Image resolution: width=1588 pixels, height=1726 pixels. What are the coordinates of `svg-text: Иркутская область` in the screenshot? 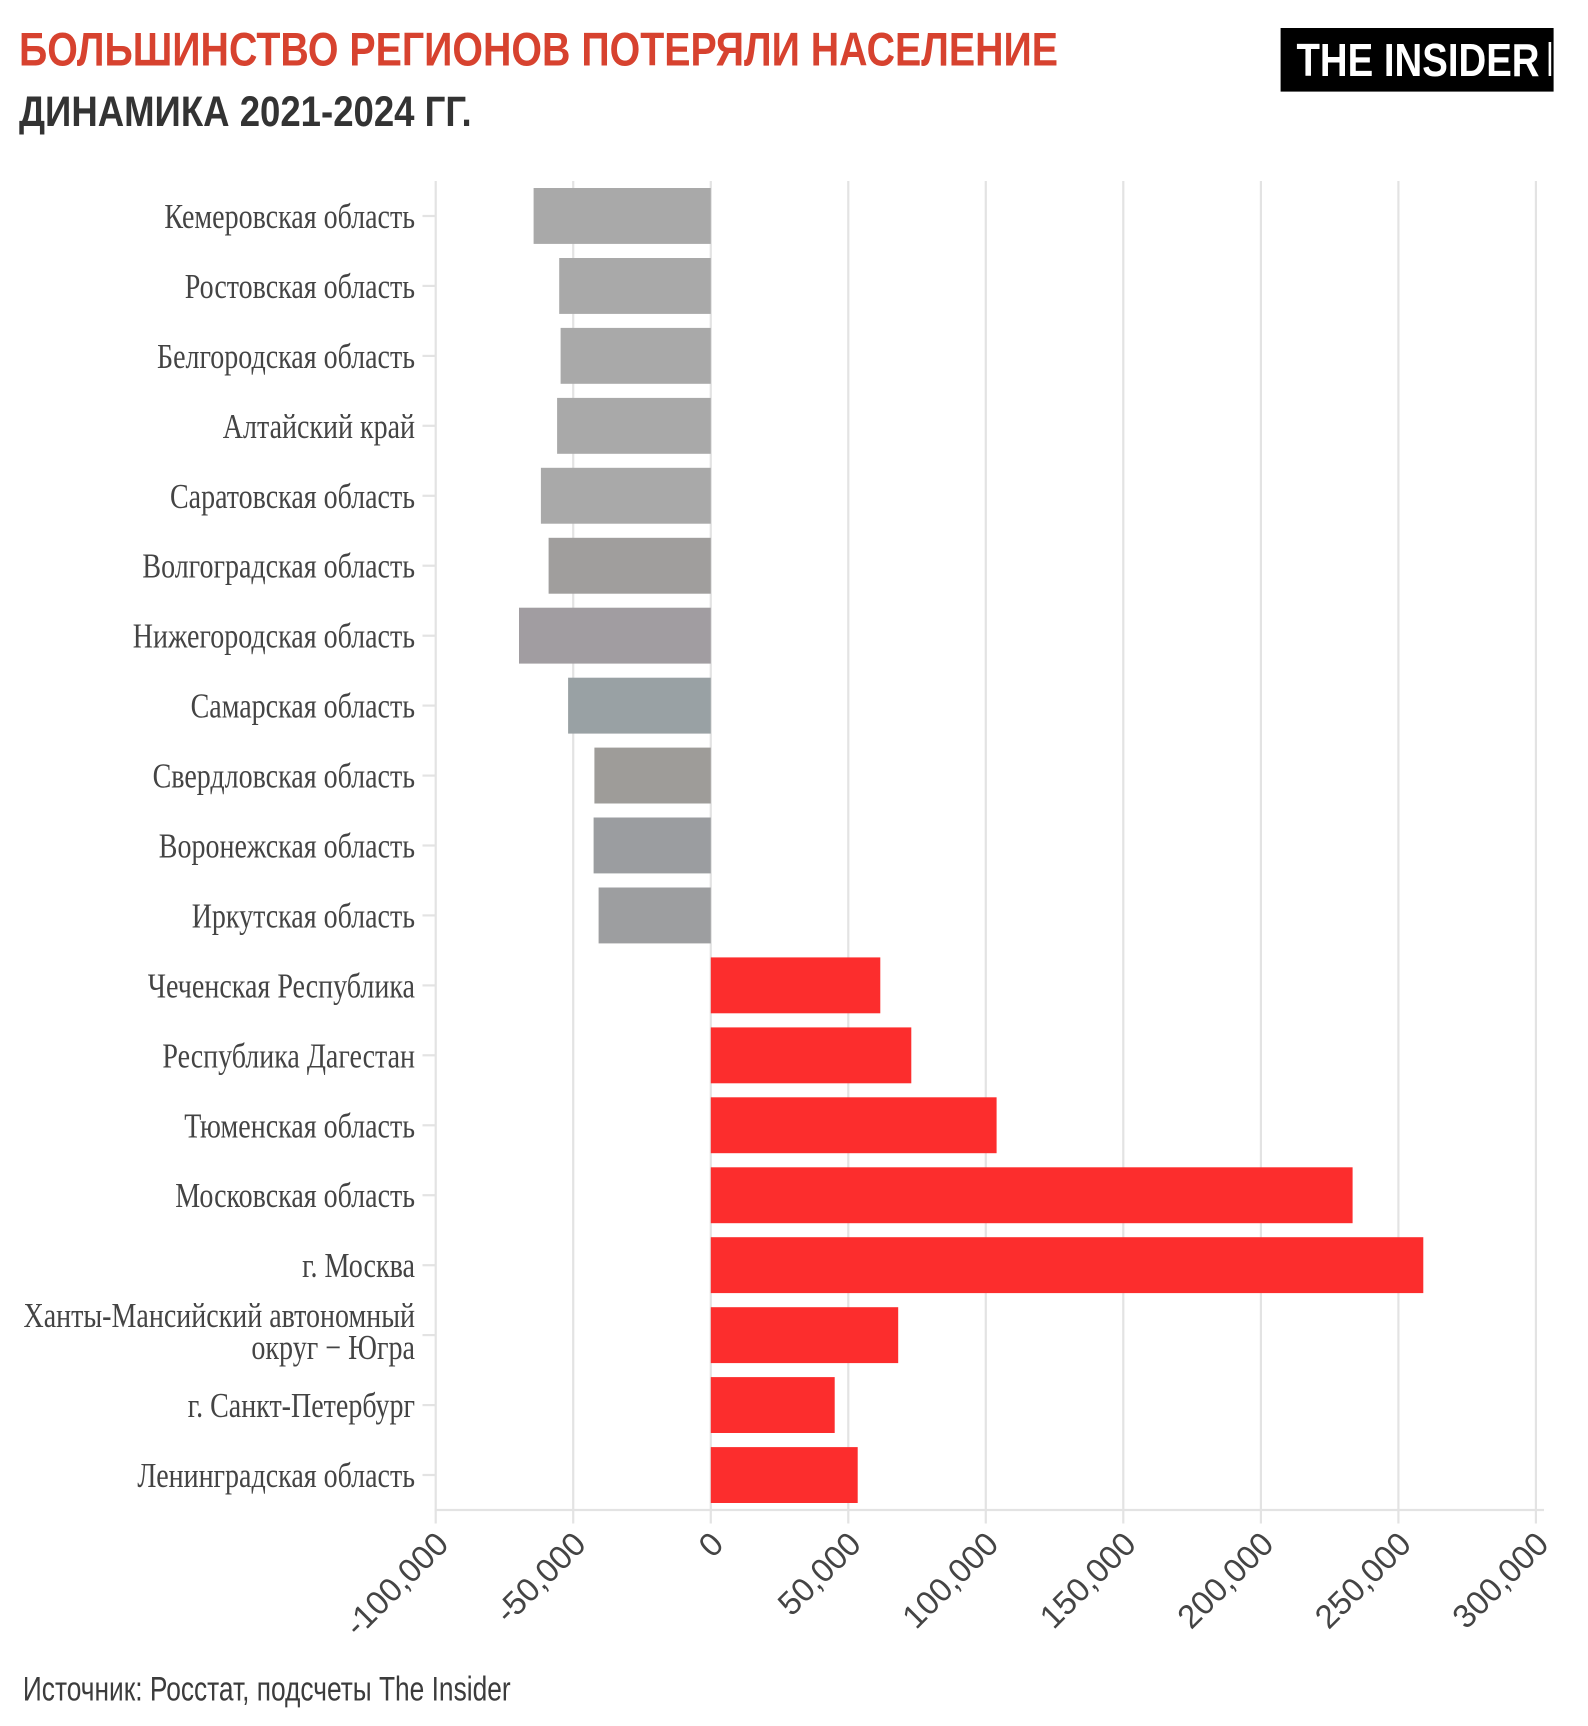 It's located at (303, 915).